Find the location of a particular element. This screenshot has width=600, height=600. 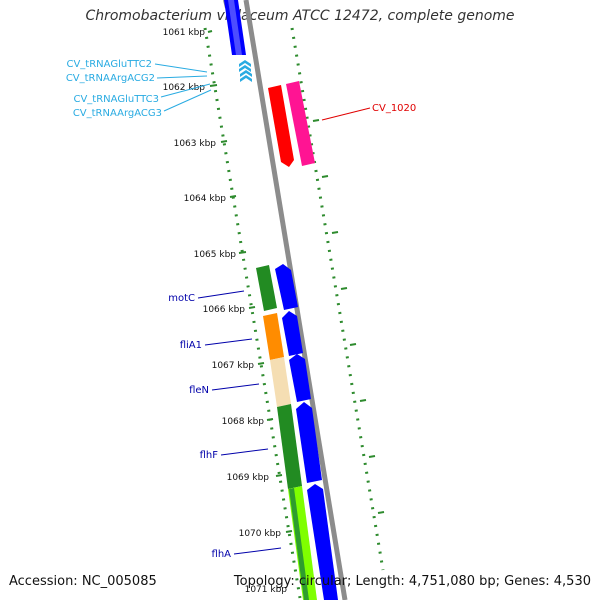

gene-label-cv-trnaglutc2: CV_tRNAGluTTC2 is located at coordinates (137, 66).